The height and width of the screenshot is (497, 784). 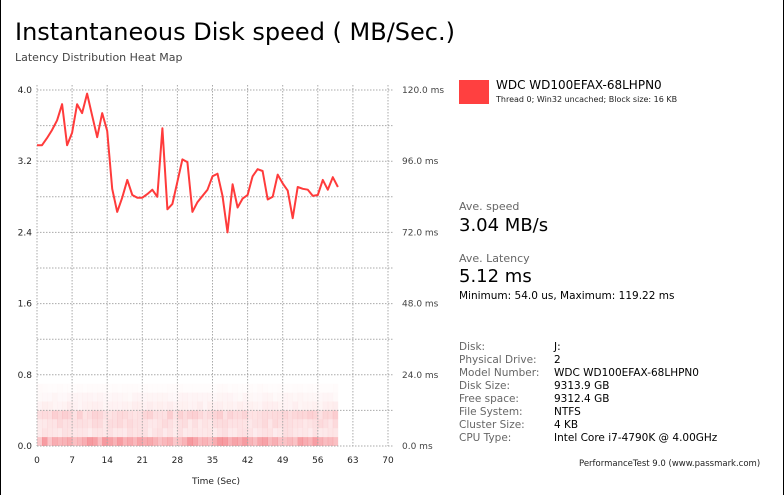 I want to click on info-value: 9312.4 GB, so click(x=582, y=399).